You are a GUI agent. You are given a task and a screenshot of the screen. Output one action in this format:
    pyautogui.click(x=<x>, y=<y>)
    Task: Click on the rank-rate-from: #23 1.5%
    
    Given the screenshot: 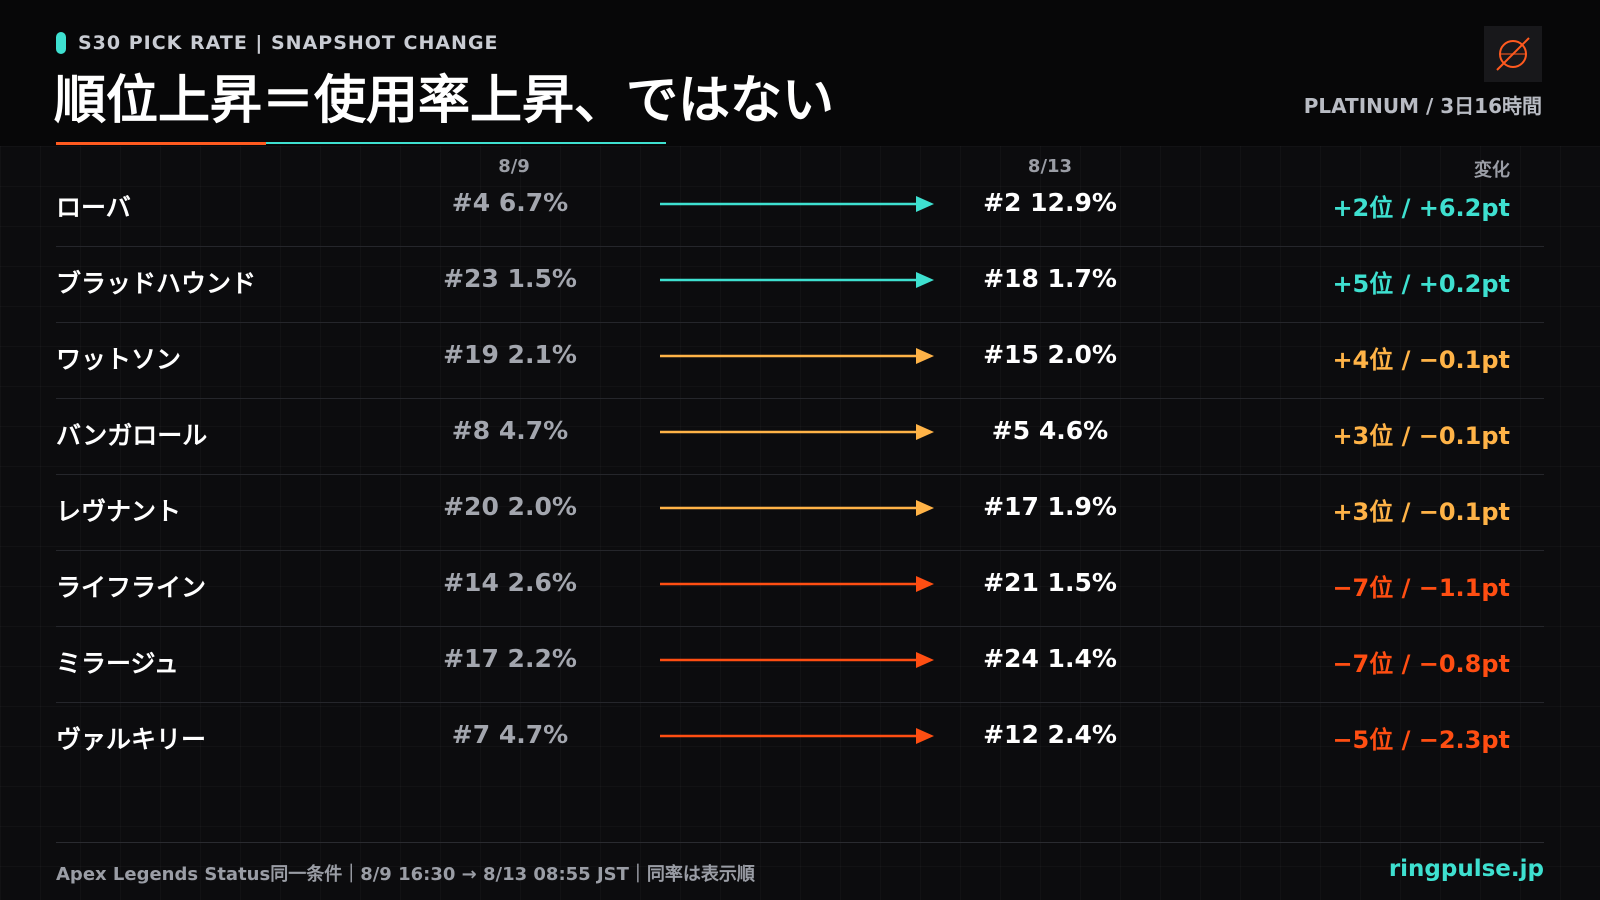 What is the action you would take?
    pyautogui.click(x=510, y=278)
    